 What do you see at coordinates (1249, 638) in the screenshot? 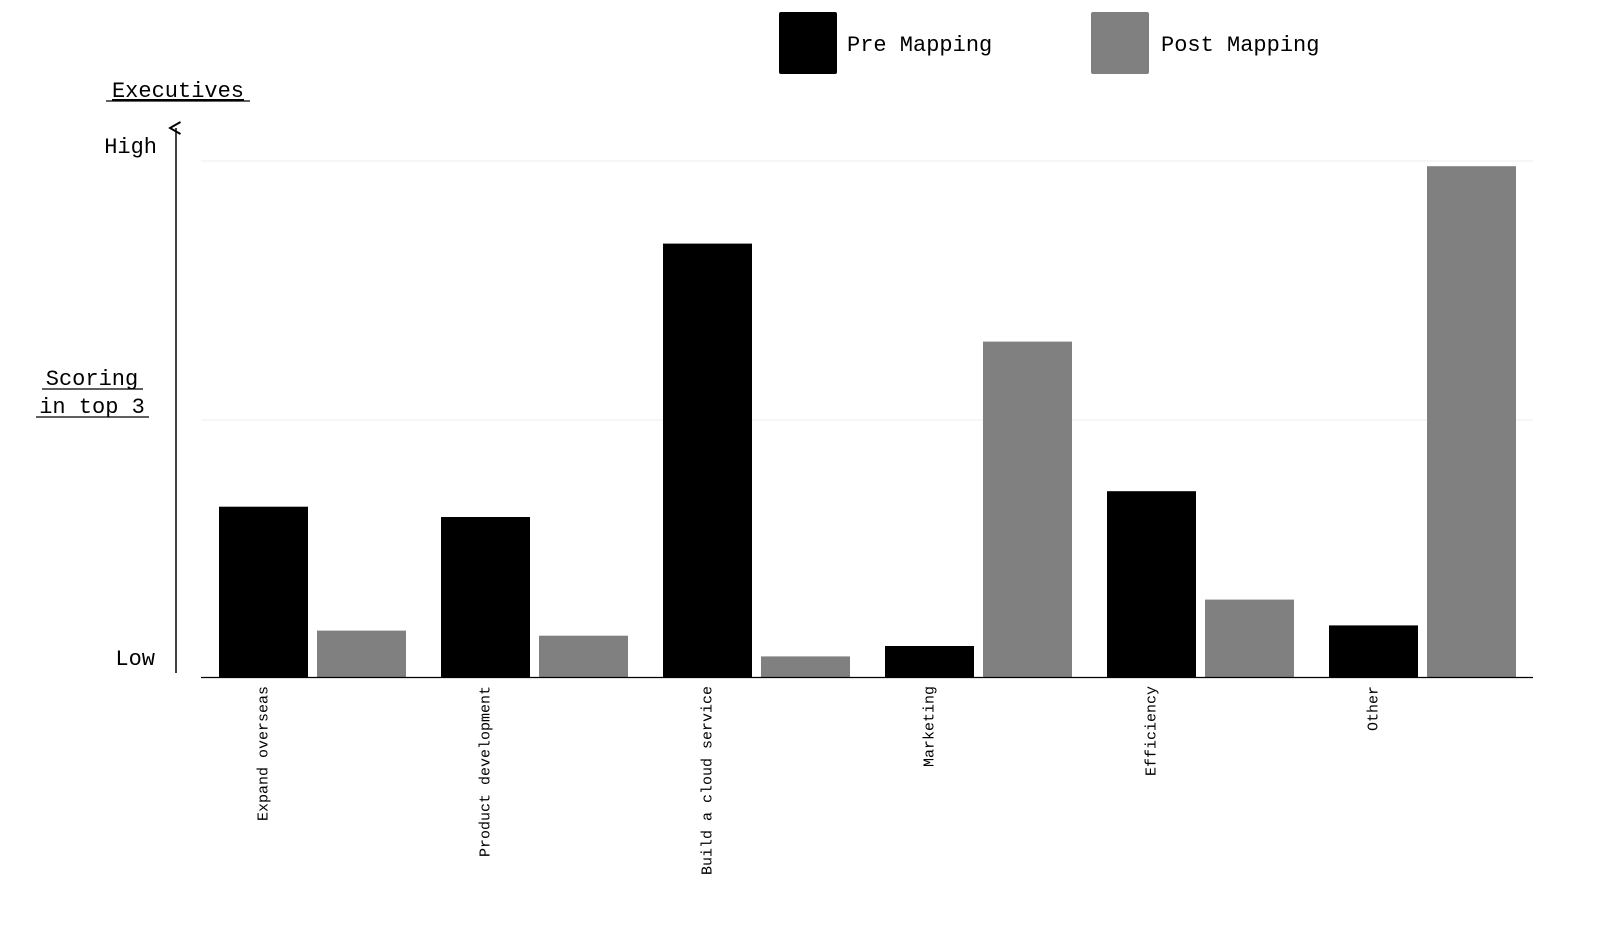
I see `bar-post-efficiency` at bounding box center [1249, 638].